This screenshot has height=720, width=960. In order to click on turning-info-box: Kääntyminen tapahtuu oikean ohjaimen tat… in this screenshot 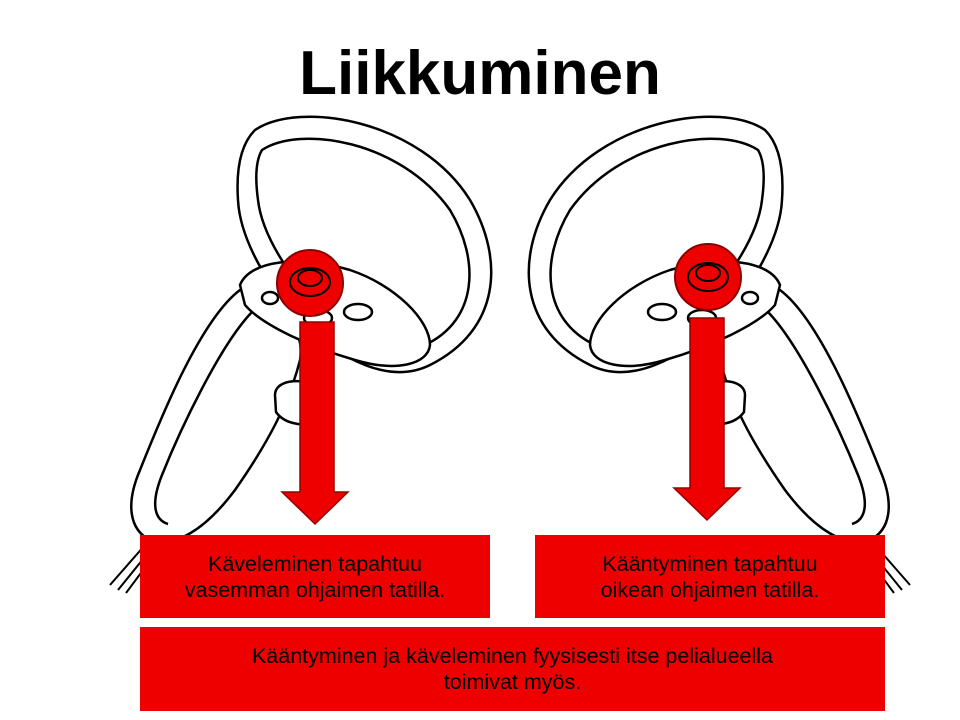, I will do `click(710, 576)`.